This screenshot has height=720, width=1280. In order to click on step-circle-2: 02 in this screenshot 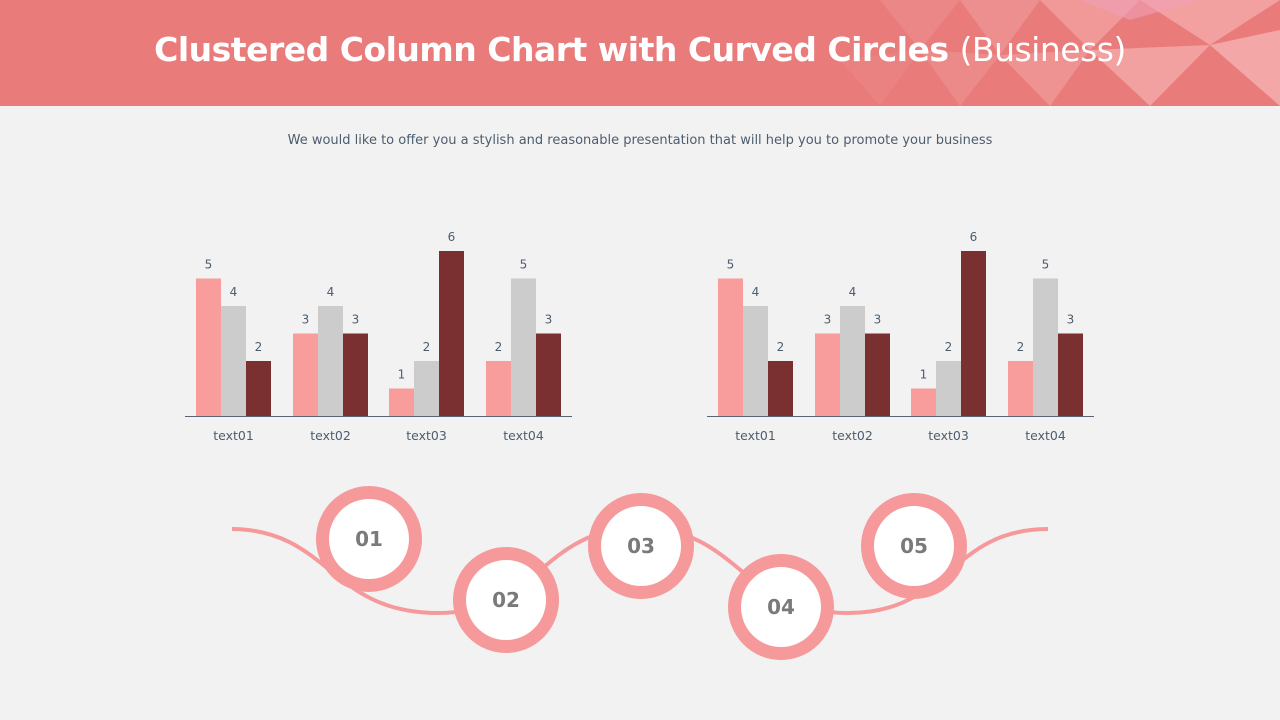, I will do `click(506, 600)`.